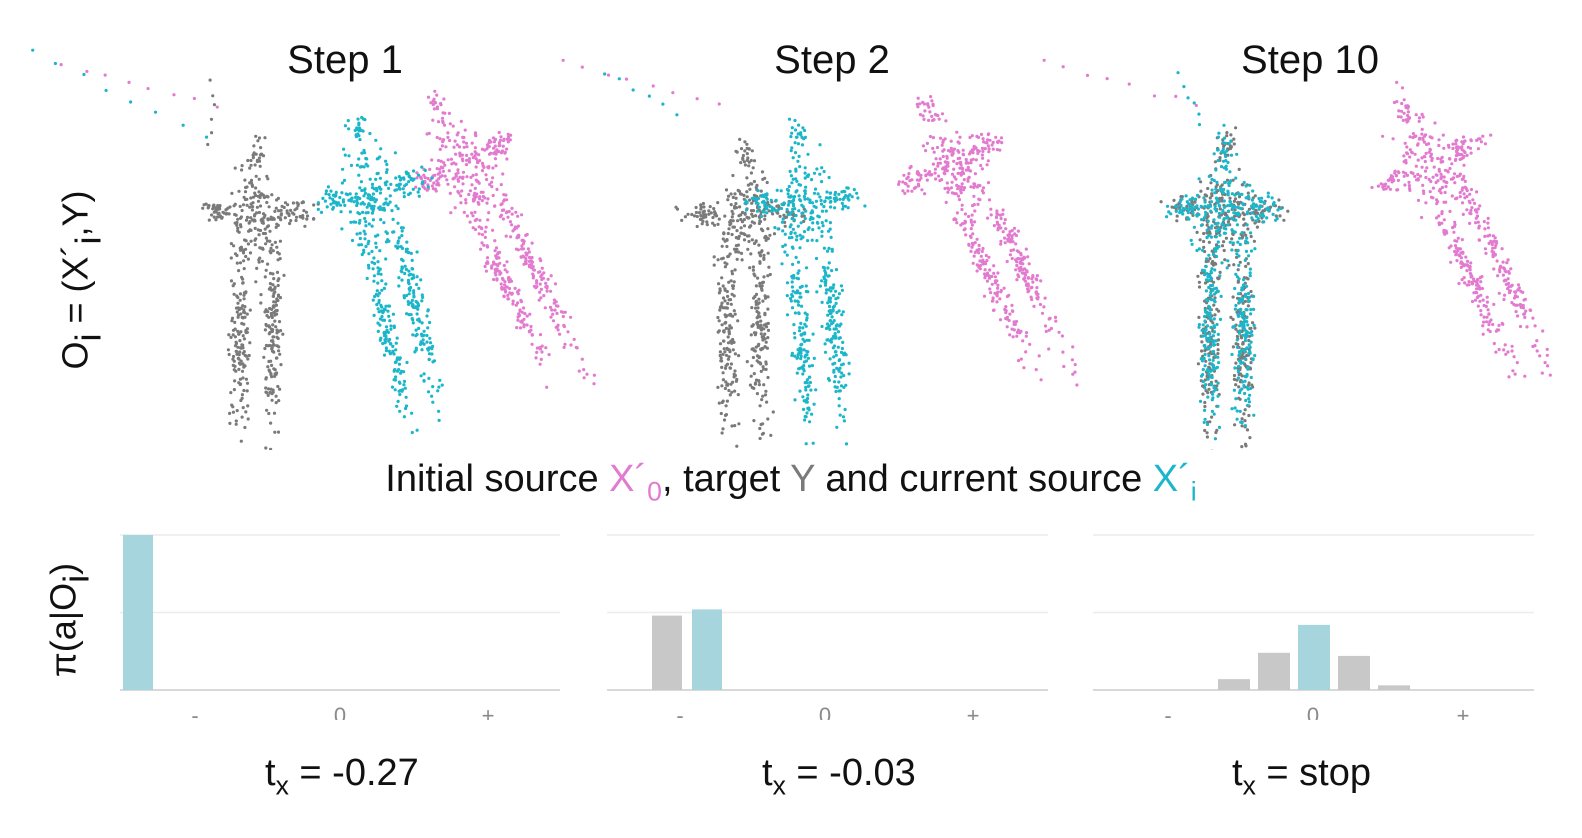 This screenshot has height=838, width=1582. I want to click on caption-text-3: and current source, so click(983, 479).